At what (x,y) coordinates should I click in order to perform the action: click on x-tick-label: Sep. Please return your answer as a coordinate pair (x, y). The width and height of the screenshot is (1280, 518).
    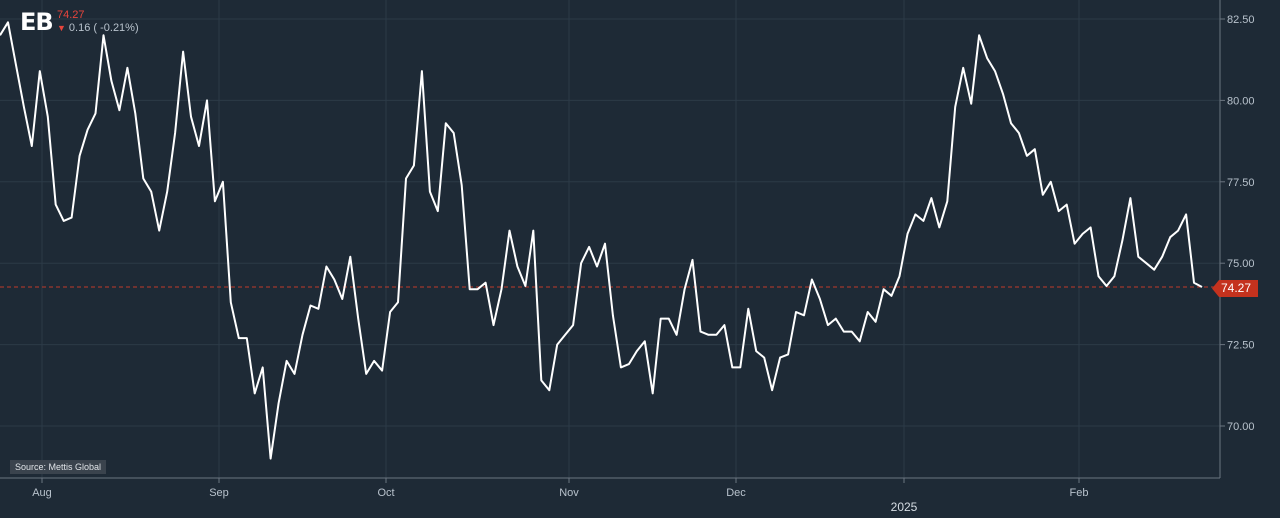
    Looking at the image, I should click on (219, 493).